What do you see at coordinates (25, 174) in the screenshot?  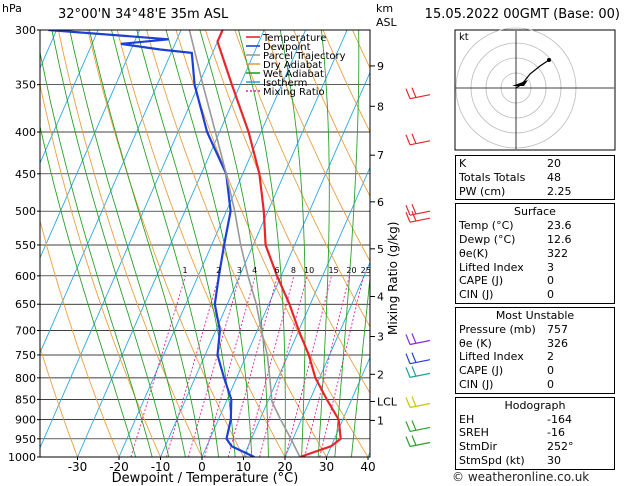 I see `pressure-tick-label: 450` at bounding box center [25, 174].